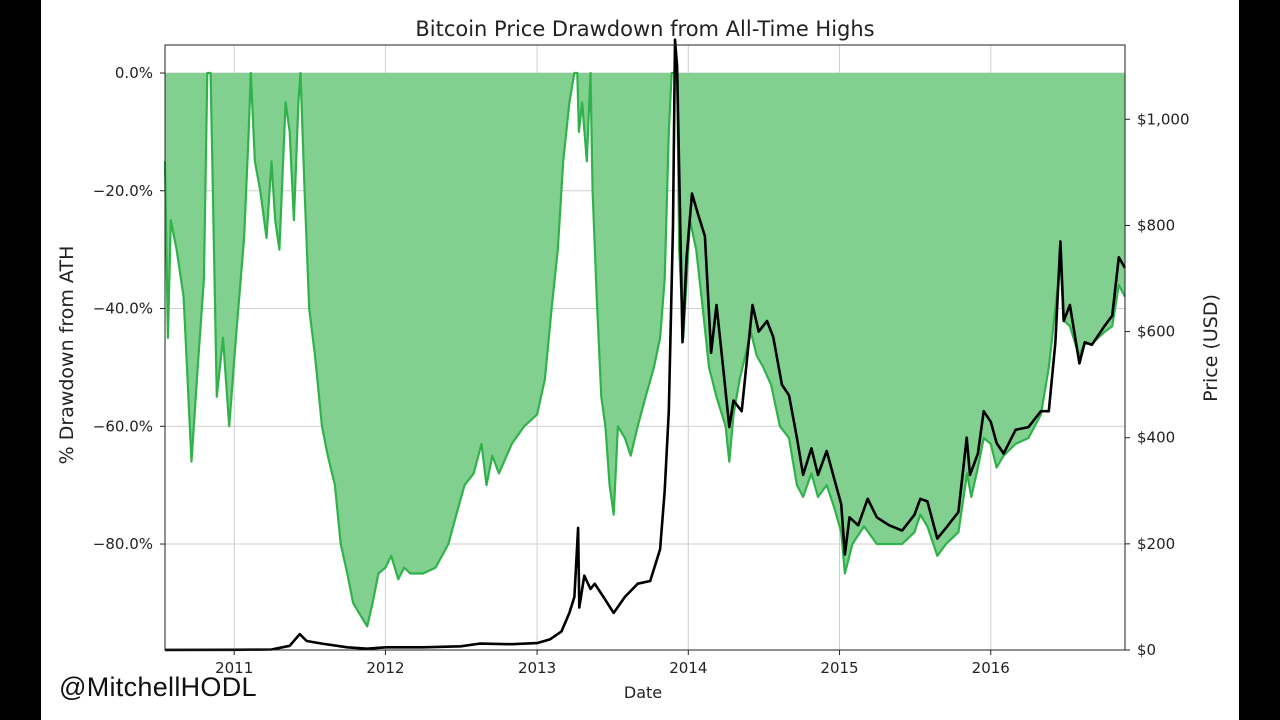  Describe the element at coordinates (123, 191) in the screenshot. I see `y-tick-label: −20.0%` at that location.